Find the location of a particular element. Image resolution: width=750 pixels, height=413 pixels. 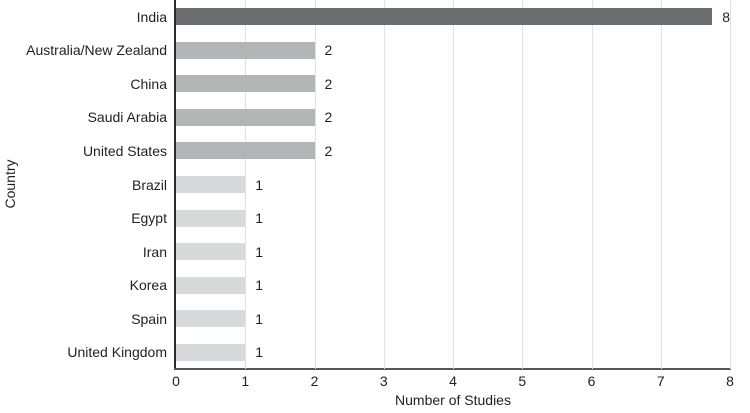

category-label: India is located at coordinates (151, 16).